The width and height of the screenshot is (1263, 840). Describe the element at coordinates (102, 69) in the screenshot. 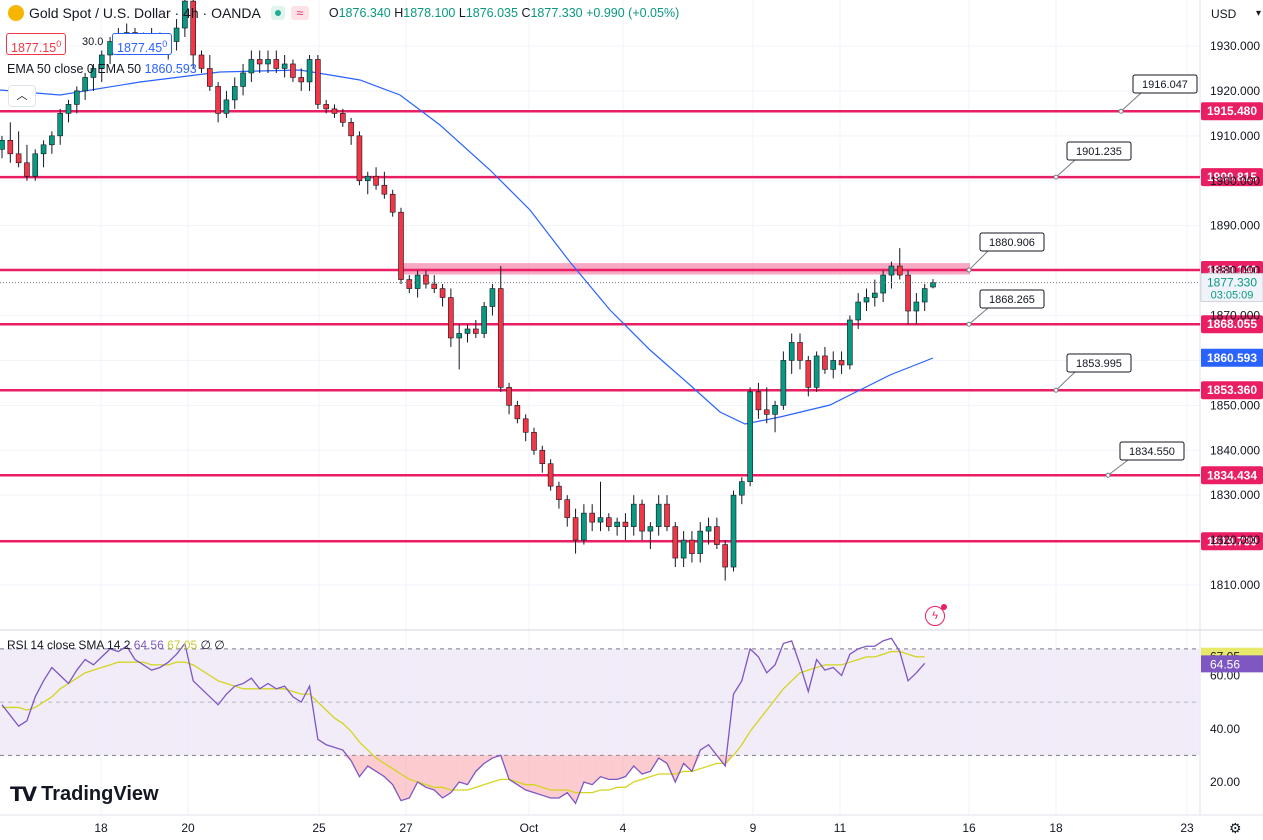

I see `ema-legend: EMA 50 close 0 EMA 50 1860.593` at that location.